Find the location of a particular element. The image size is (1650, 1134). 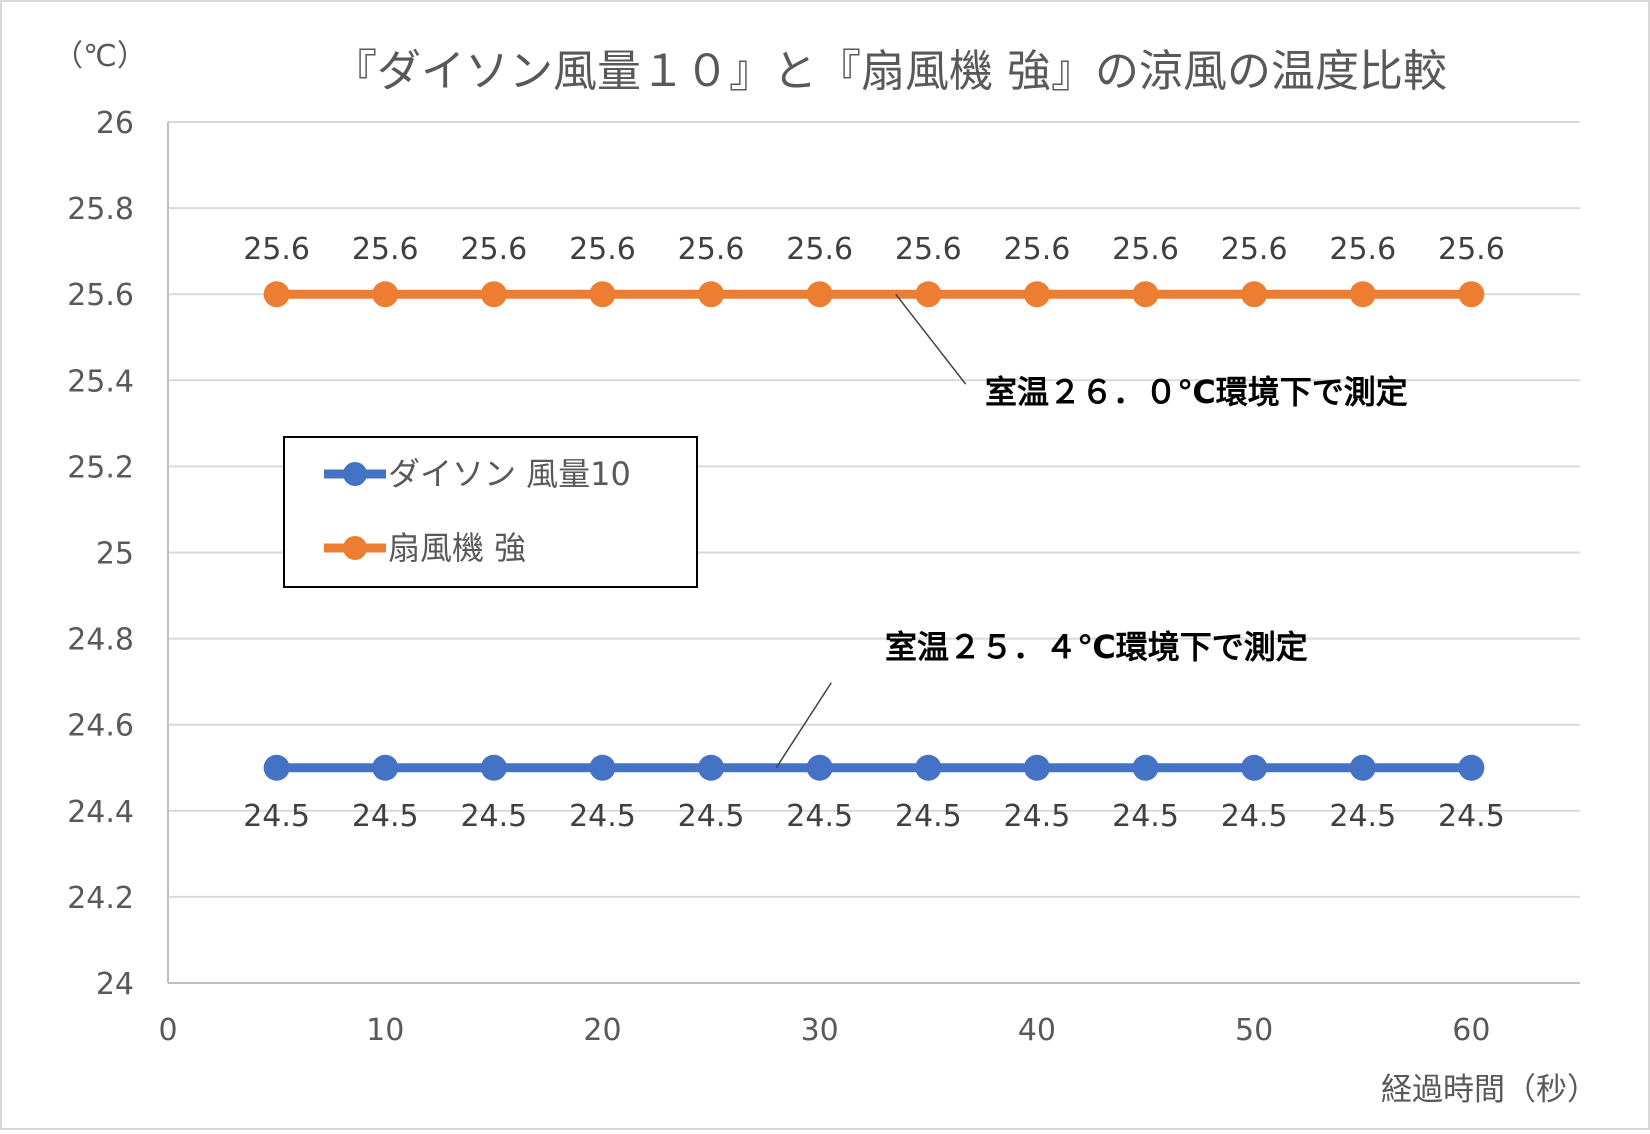

annotation-text: 室温２６．０℃環境下で測定 is located at coordinates (1196, 392).